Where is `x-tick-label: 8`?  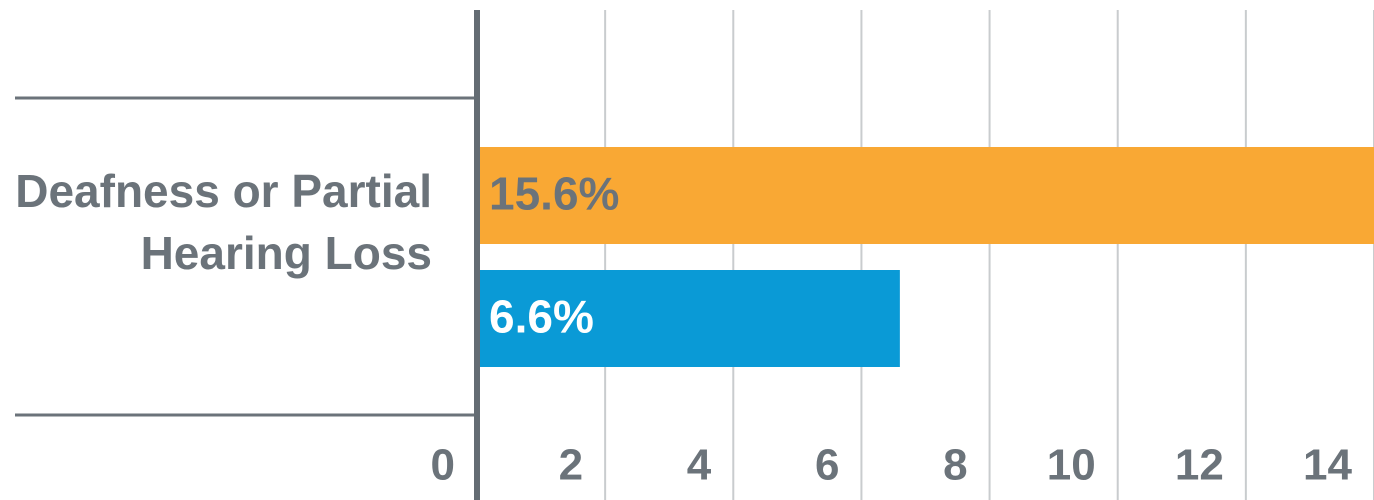
x-tick-label: 8 is located at coordinates (955, 465).